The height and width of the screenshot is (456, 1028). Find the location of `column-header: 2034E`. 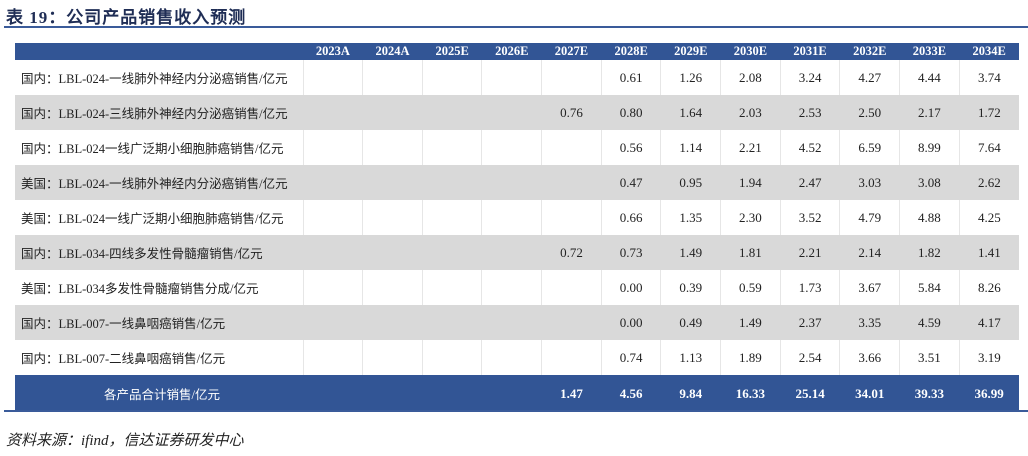

column-header: 2034E is located at coordinates (989, 51).